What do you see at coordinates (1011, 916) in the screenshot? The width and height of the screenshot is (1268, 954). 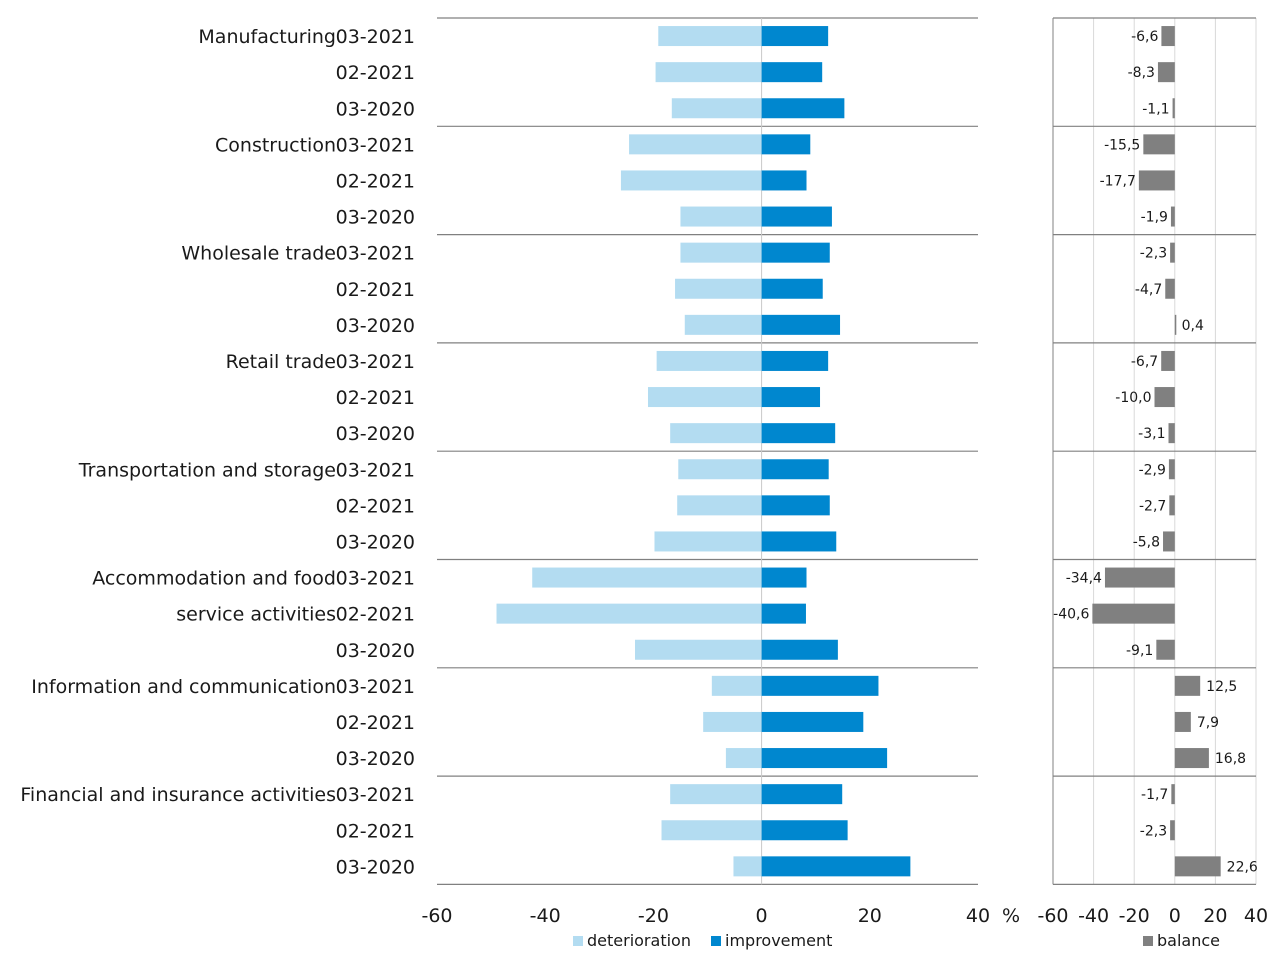 I see `x-axis-unit: %` at bounding box center [1011, 916].